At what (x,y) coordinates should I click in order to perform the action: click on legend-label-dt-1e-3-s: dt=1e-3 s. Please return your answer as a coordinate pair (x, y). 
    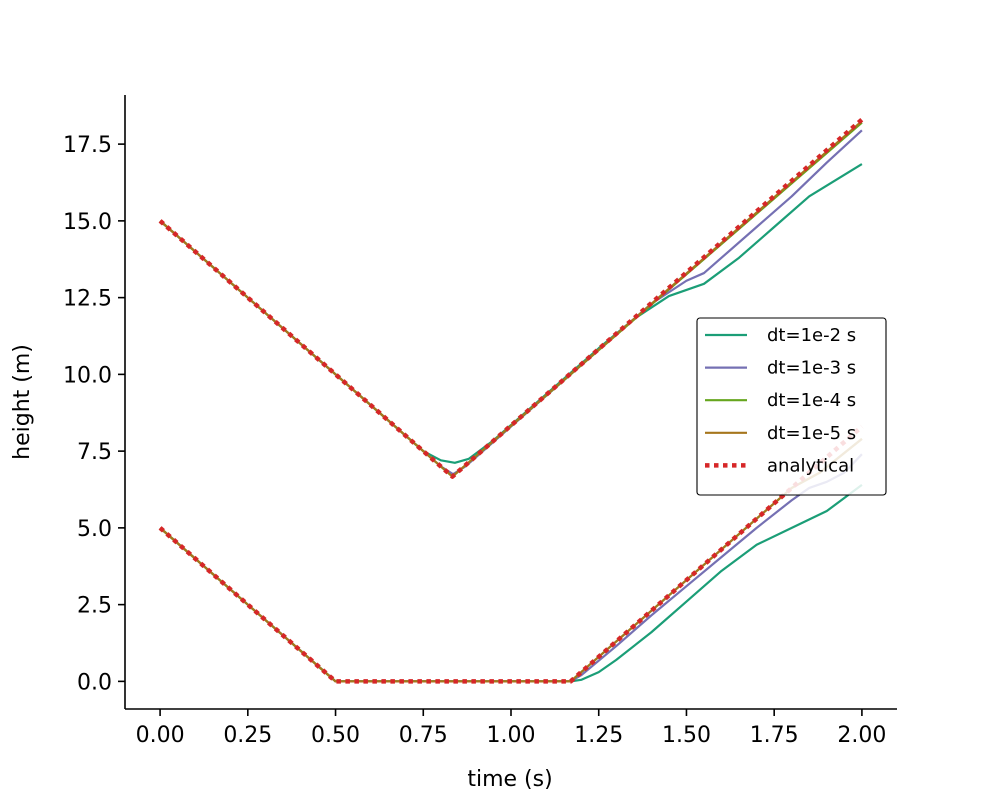
    Looking at the image, I should click on (811, 368).